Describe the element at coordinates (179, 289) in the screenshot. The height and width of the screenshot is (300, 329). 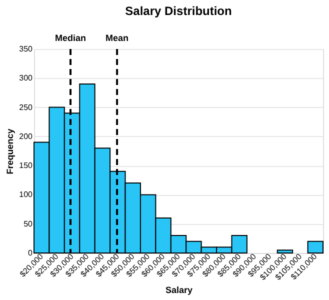
I see `x-axis-title: Salary` at that location.